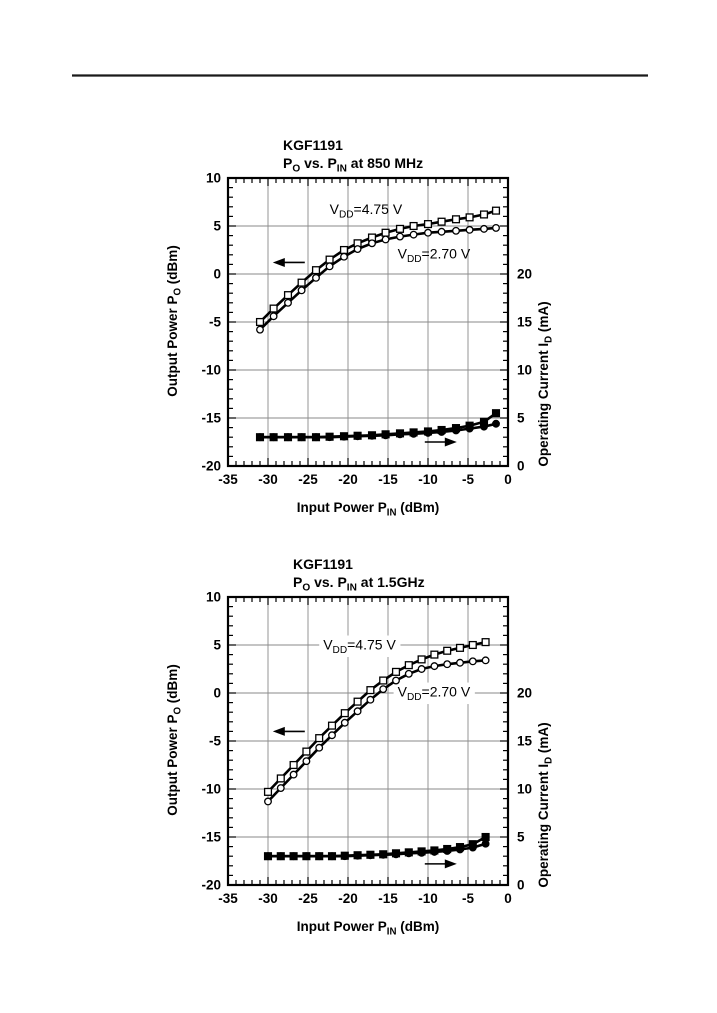 The height and width of the screenshot is (1013, 717). Describe the element at coordinates (524, 370) in the screenshot. I see `y-right-tick-label: 10` at that location.